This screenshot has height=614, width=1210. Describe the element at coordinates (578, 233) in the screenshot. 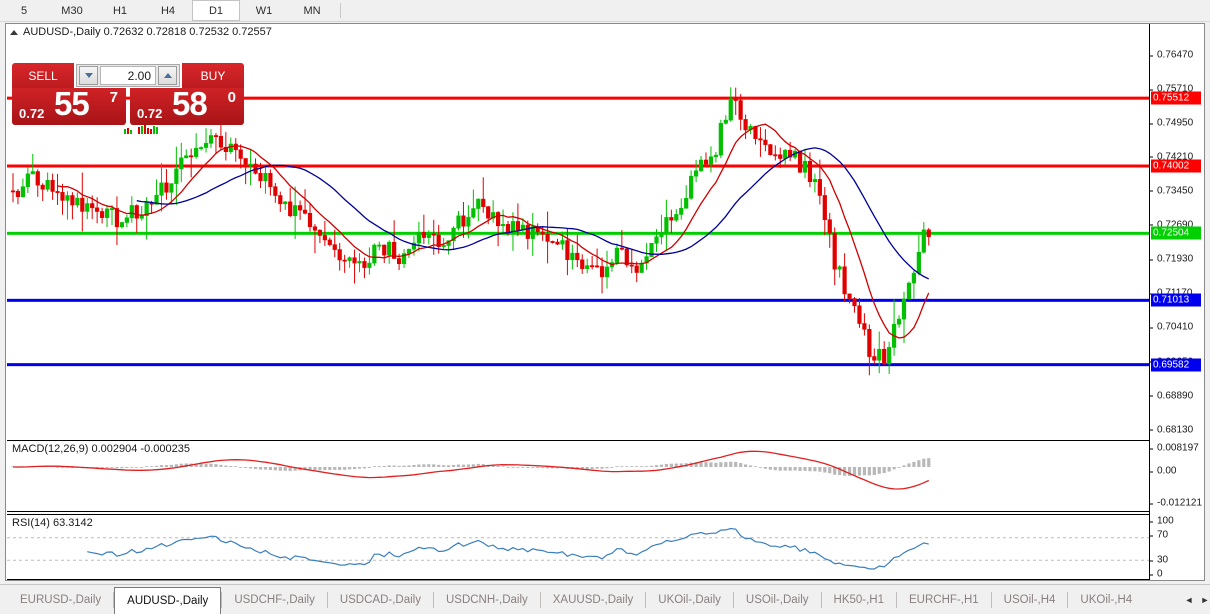

I see `level-line-0.72504` at that location.